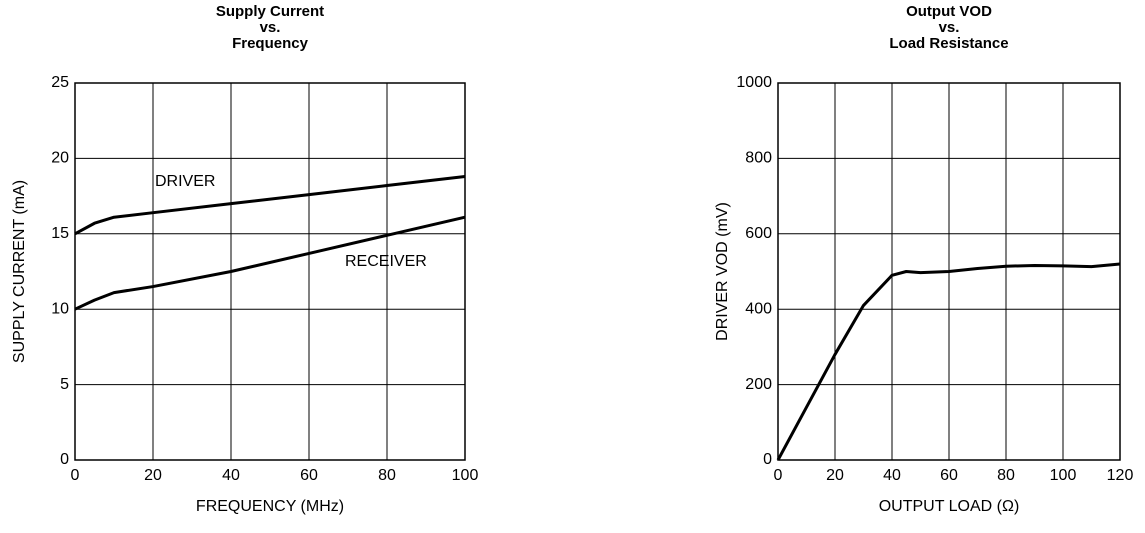  I want to click on x-axis-label: FREQUENCY (MHz), so click(270, 506).